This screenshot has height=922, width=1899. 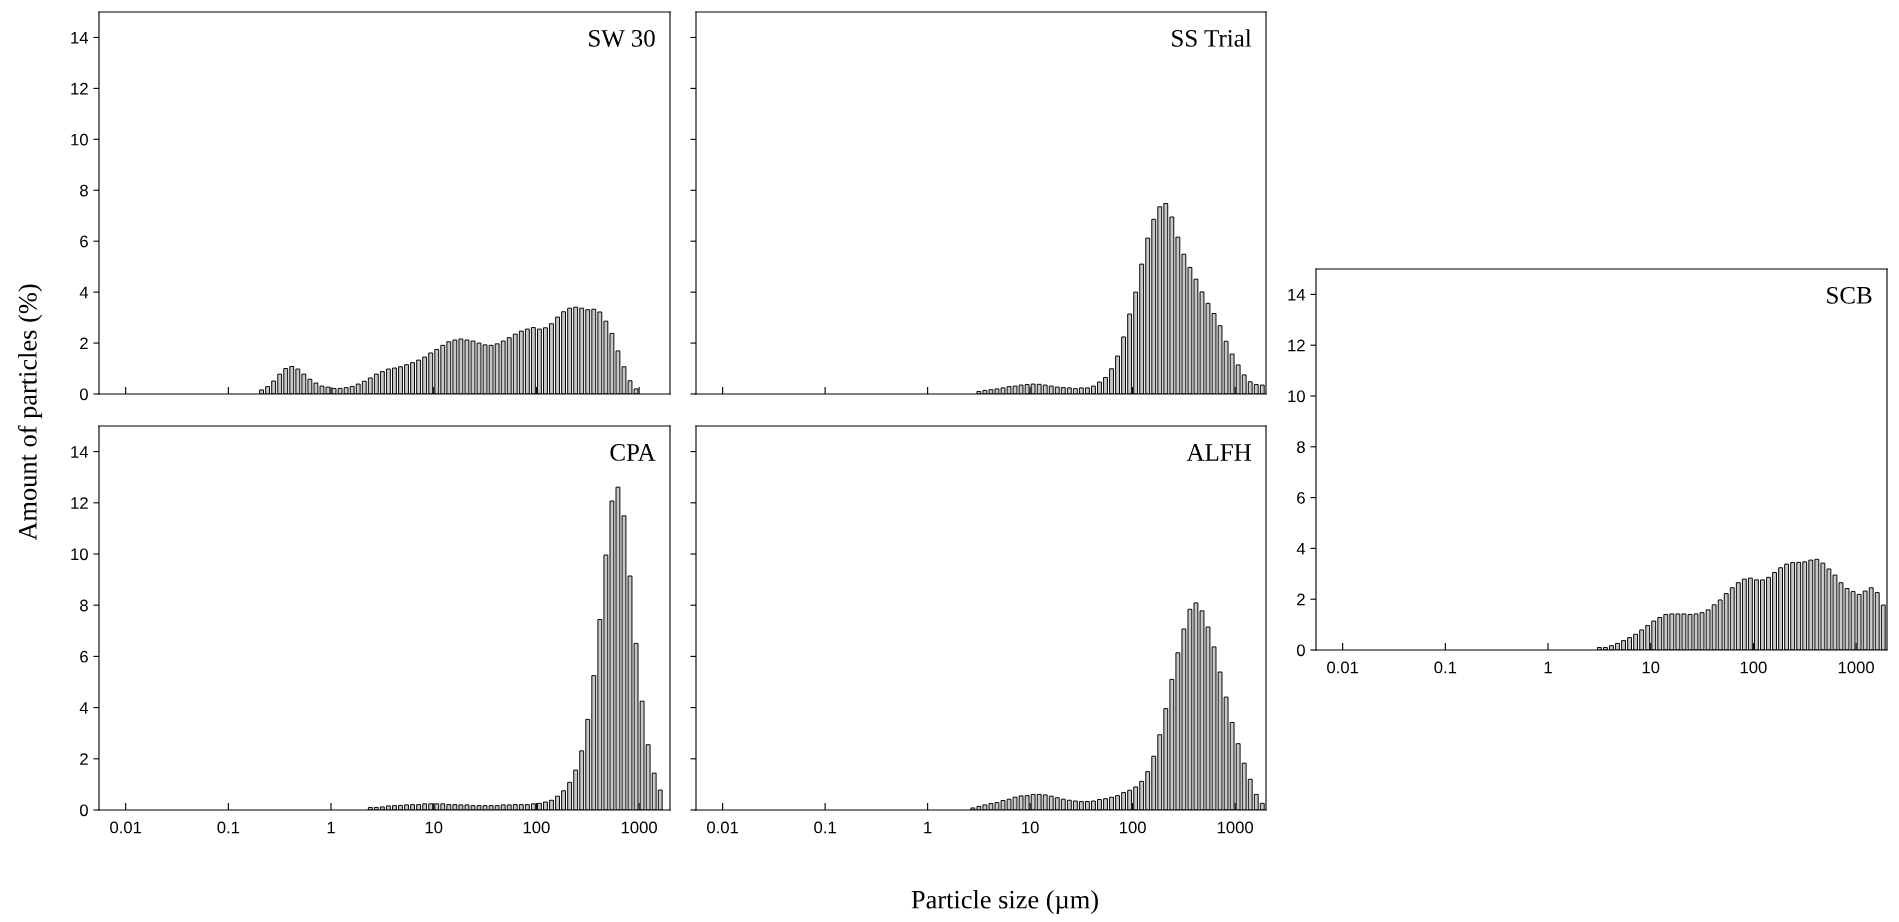 What do you see at coordinates (633, 452) in the screenshot?
I see `text: CPA` at bounding box center [633, 452].